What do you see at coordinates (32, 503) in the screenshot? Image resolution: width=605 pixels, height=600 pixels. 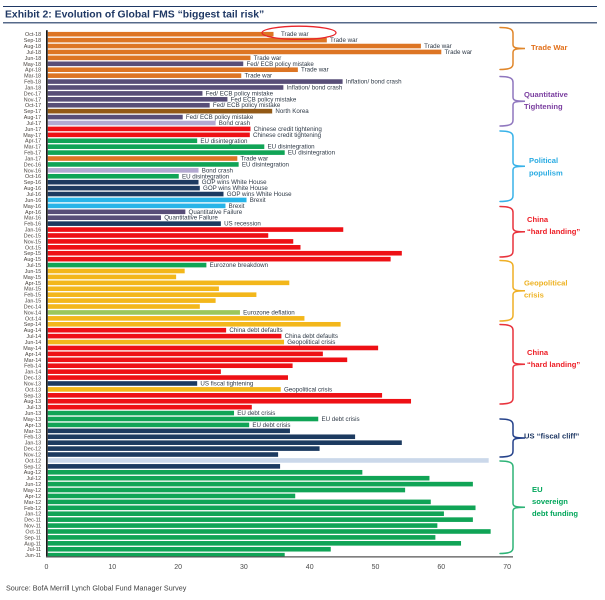 I see `svg-text: Mar-12` at bounding box center [32, 503].